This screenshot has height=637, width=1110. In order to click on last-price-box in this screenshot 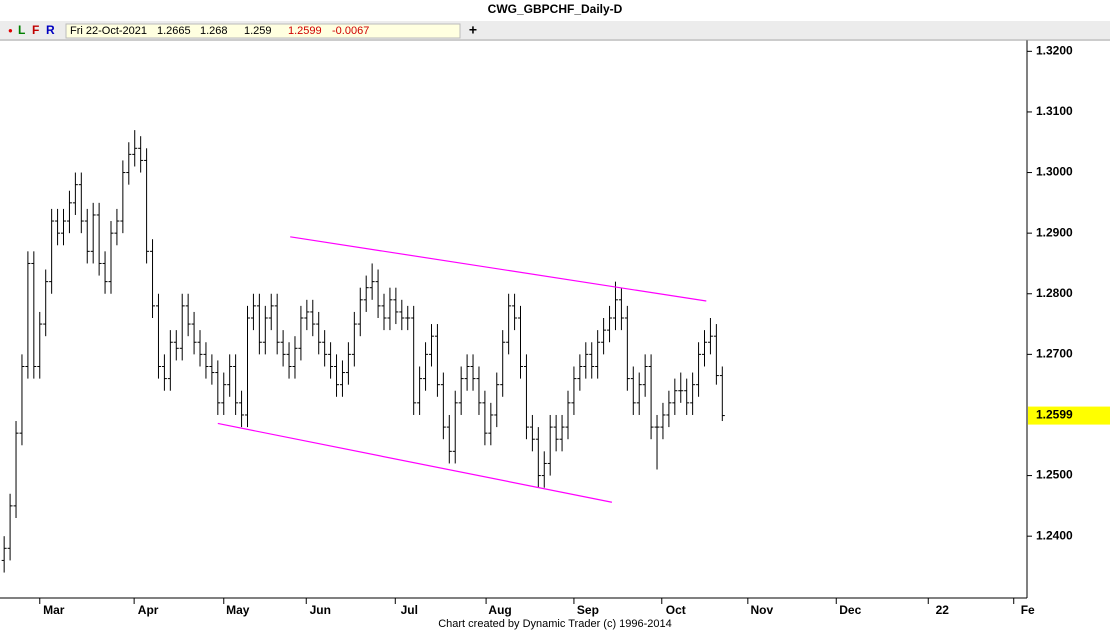, I will do `click(1069, 415)`.